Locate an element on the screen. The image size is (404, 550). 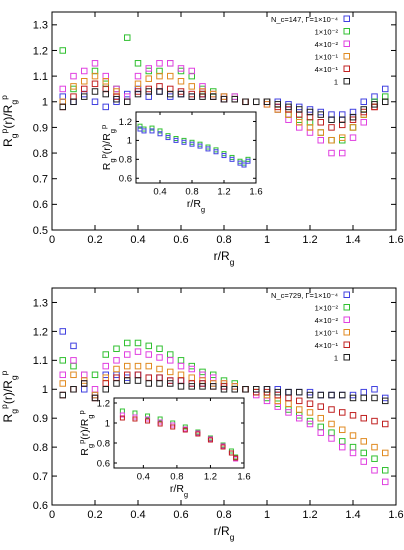
y-tick-label: 0.9 is located at coordinates (40, 419).